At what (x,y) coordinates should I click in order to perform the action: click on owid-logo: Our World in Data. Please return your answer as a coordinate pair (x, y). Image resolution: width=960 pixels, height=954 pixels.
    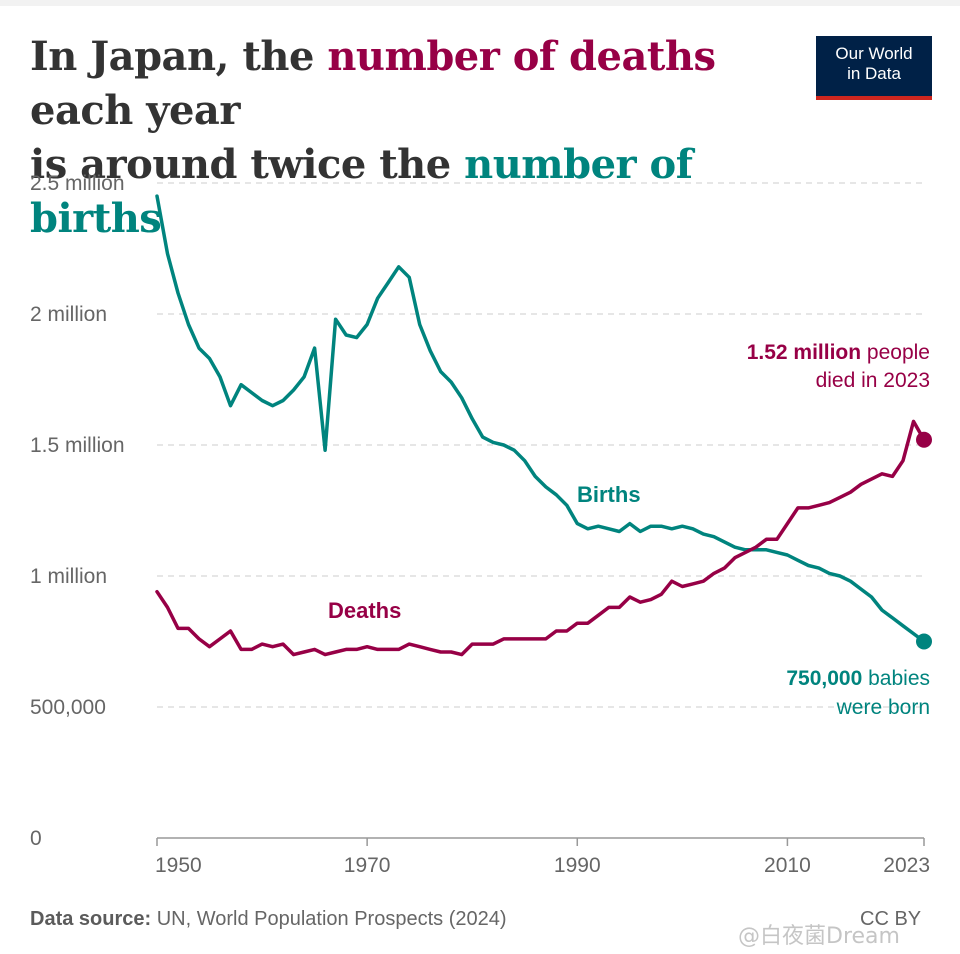
    Looking at the image, I should click on (874, 68).